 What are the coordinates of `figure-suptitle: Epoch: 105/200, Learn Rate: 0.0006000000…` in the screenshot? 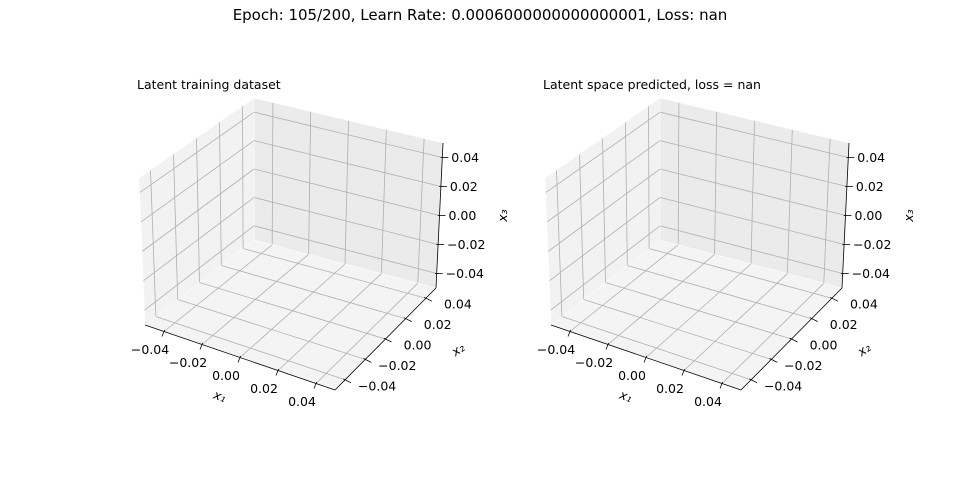 It's located at (480, 15).